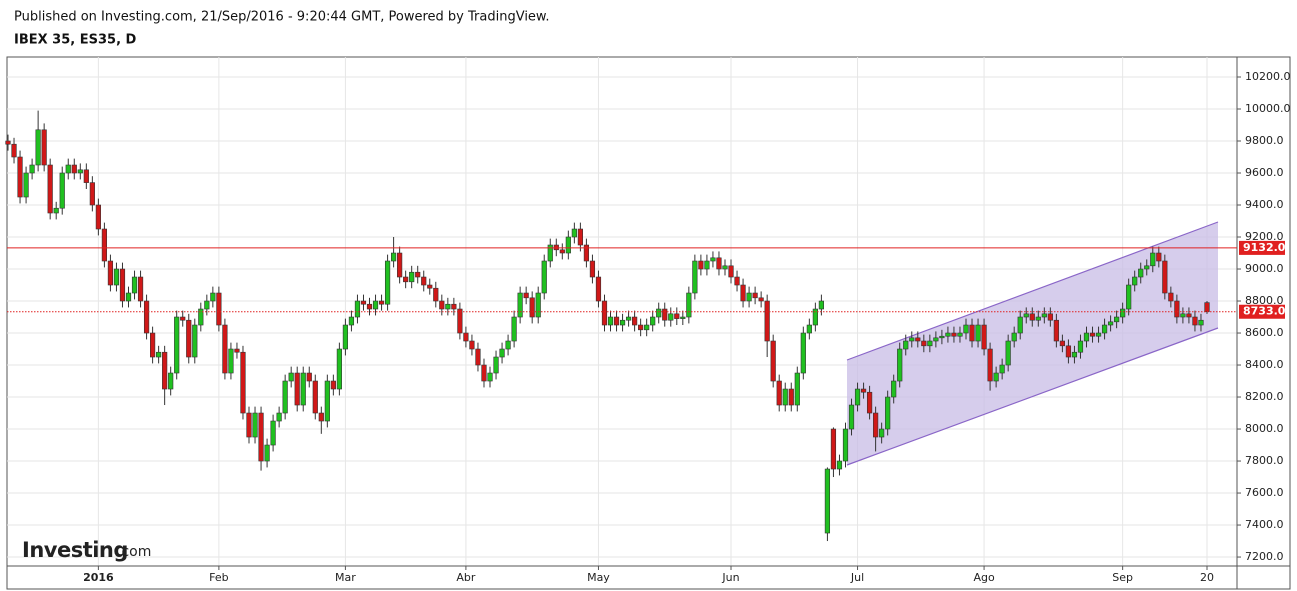 This screenshot has height=591, width=1297. I want to click on price-label-box, so click(1262, 247).